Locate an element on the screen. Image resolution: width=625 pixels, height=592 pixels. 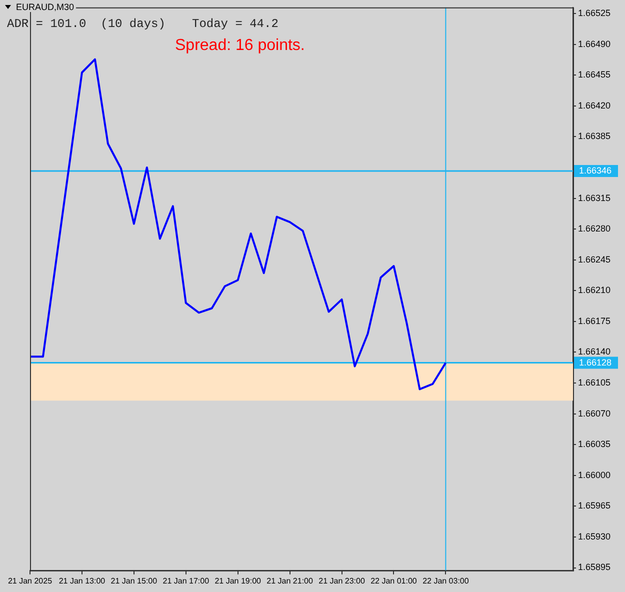
y-tick-label: 1.66420 is located at coordinates (594, 105).